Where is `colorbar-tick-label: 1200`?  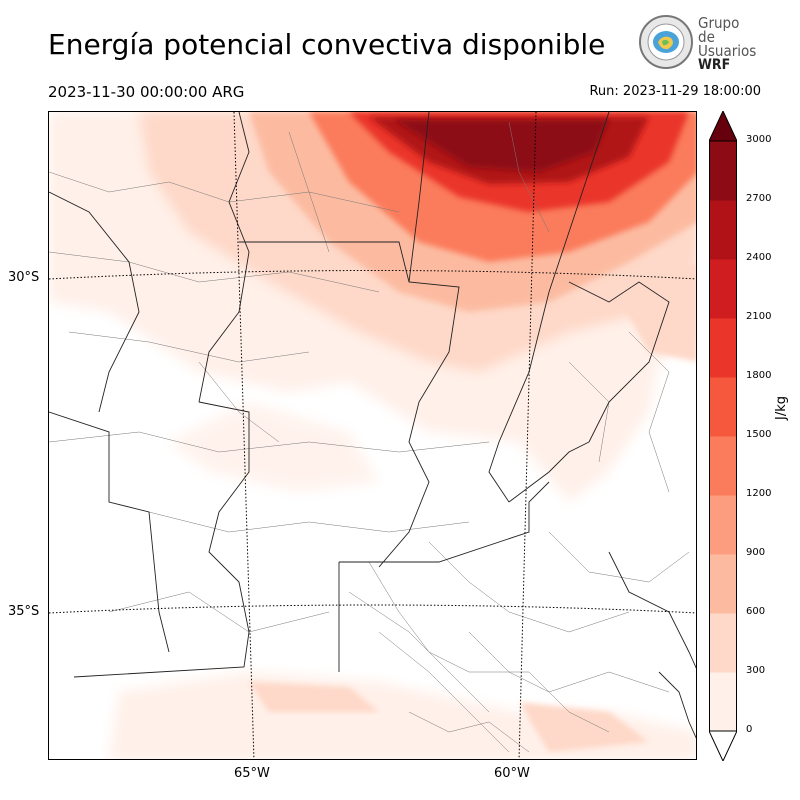 colorbar-tick-label: 1200 is located at coordinates (759, 493).